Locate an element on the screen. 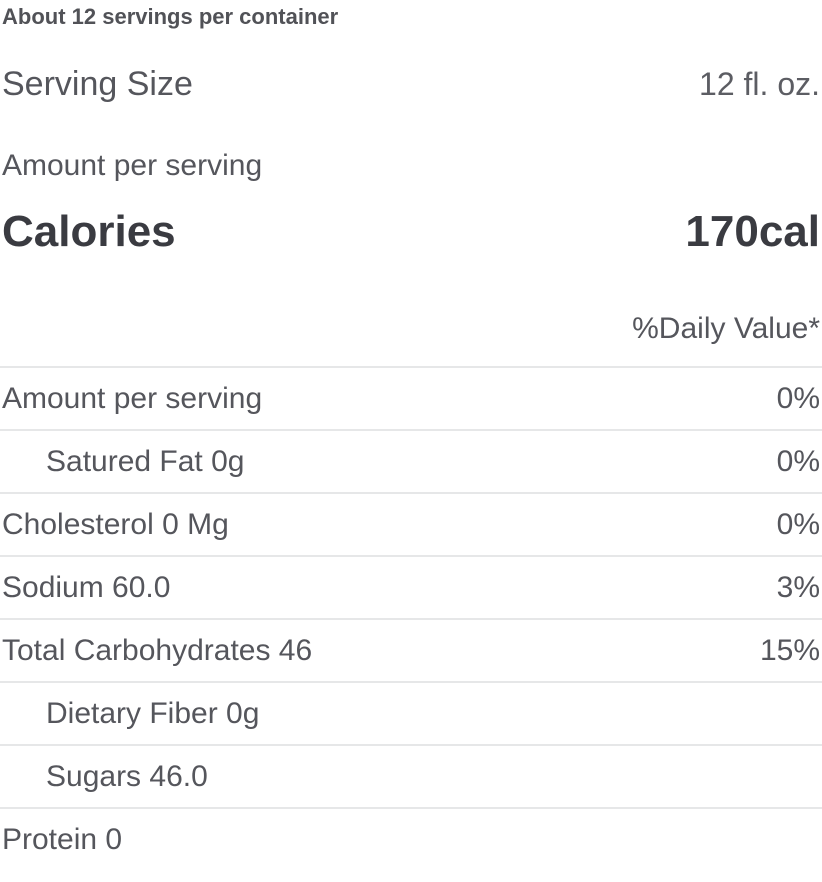 The height and width of the screenshot is (882, 822). daily-value-header: %Daily Value* is located at coordinates (726, 328).